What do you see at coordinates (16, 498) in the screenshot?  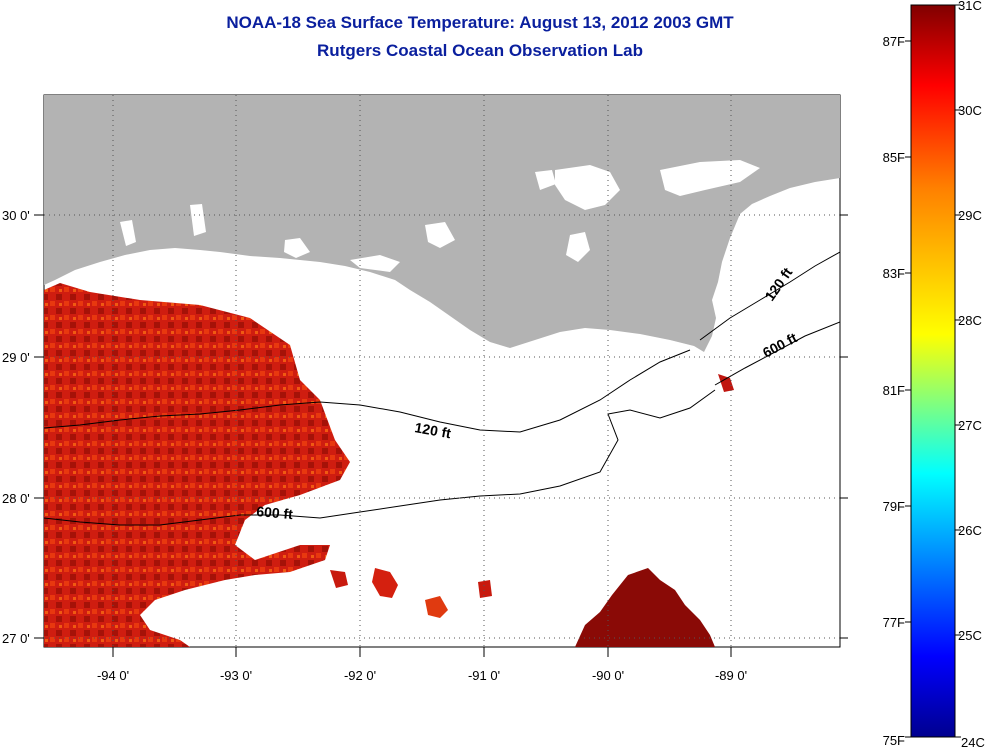 I see `lat-tick-label: 28 0'` at bounding box center [16, 498].